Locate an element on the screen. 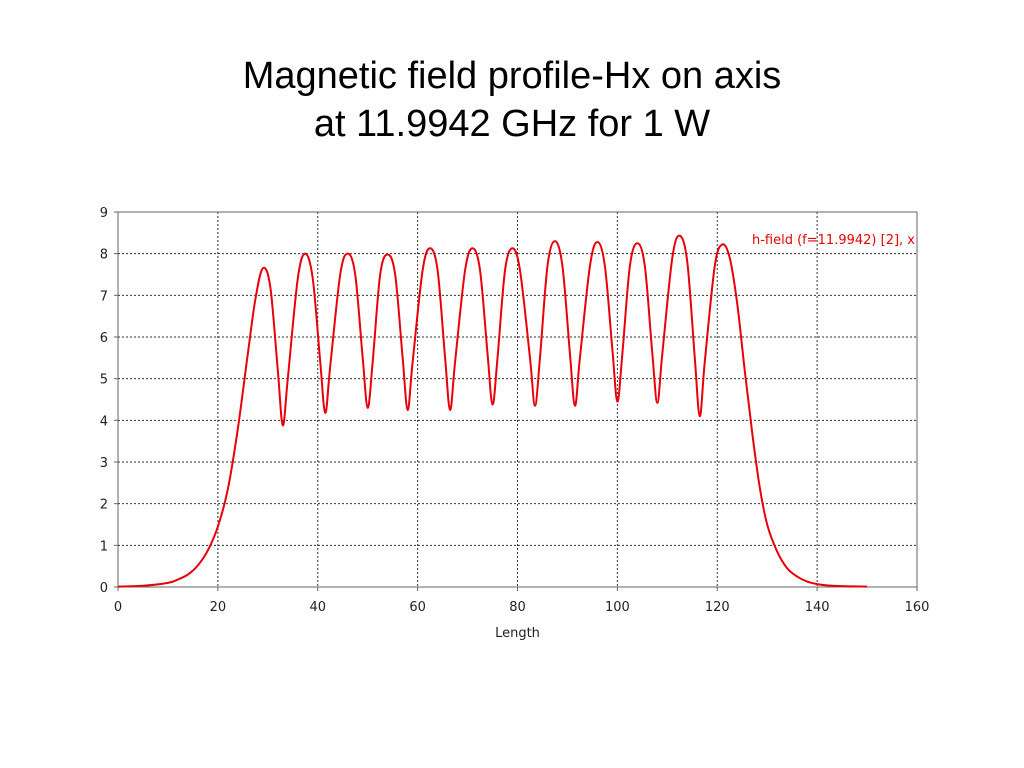 The height and width of the screenshot is (768, 1024). x-tick-label: 140 is located at coordinates (817, 607).